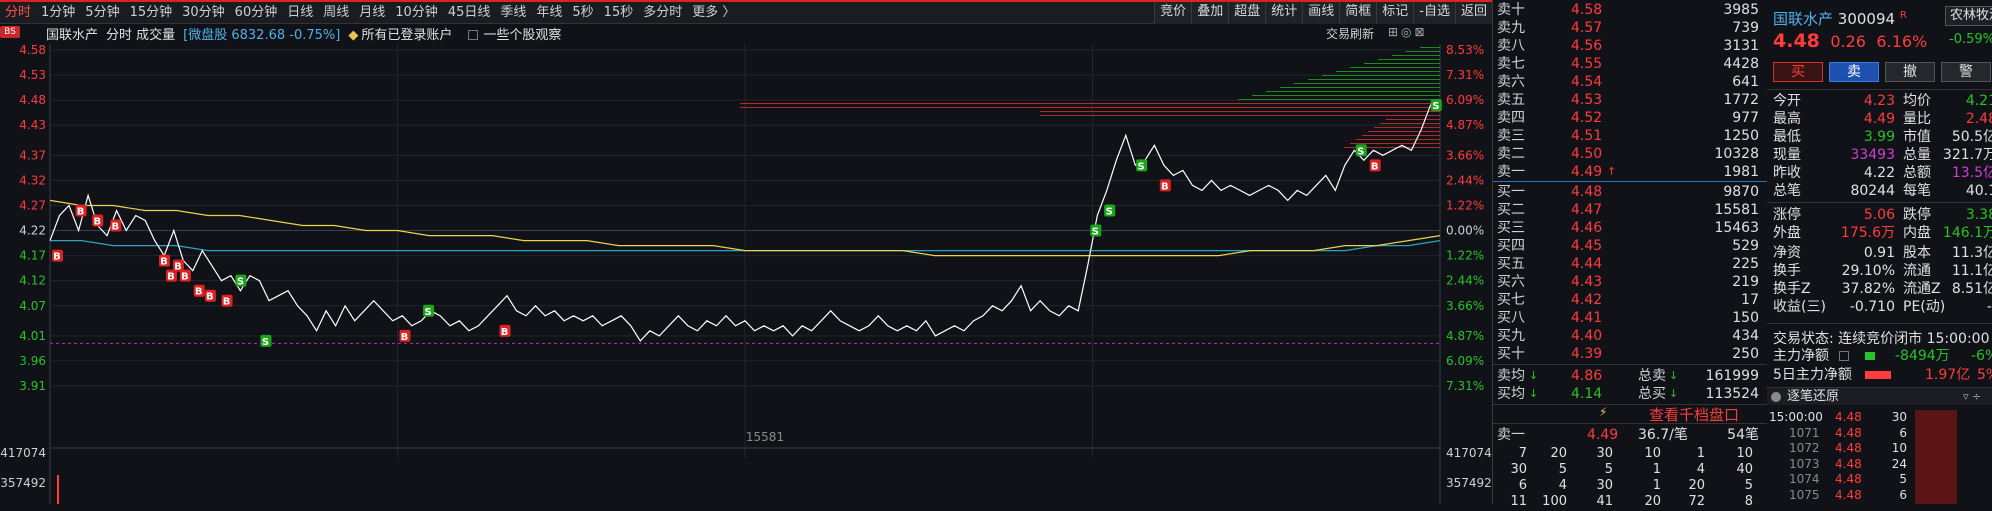 The width and height of the screenshot is (1992, 511). What do you see at coordinates (714, 12) in the screenshot?
I see `period-tab: 更多 〉` at bounding box center [714, 12].